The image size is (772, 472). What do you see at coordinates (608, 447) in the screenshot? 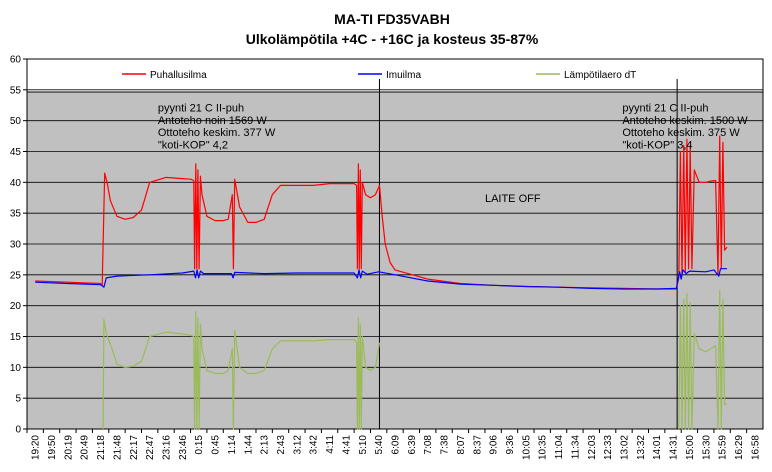
I see `x-tick-label: 12:33` at bounding box center [608, 447].